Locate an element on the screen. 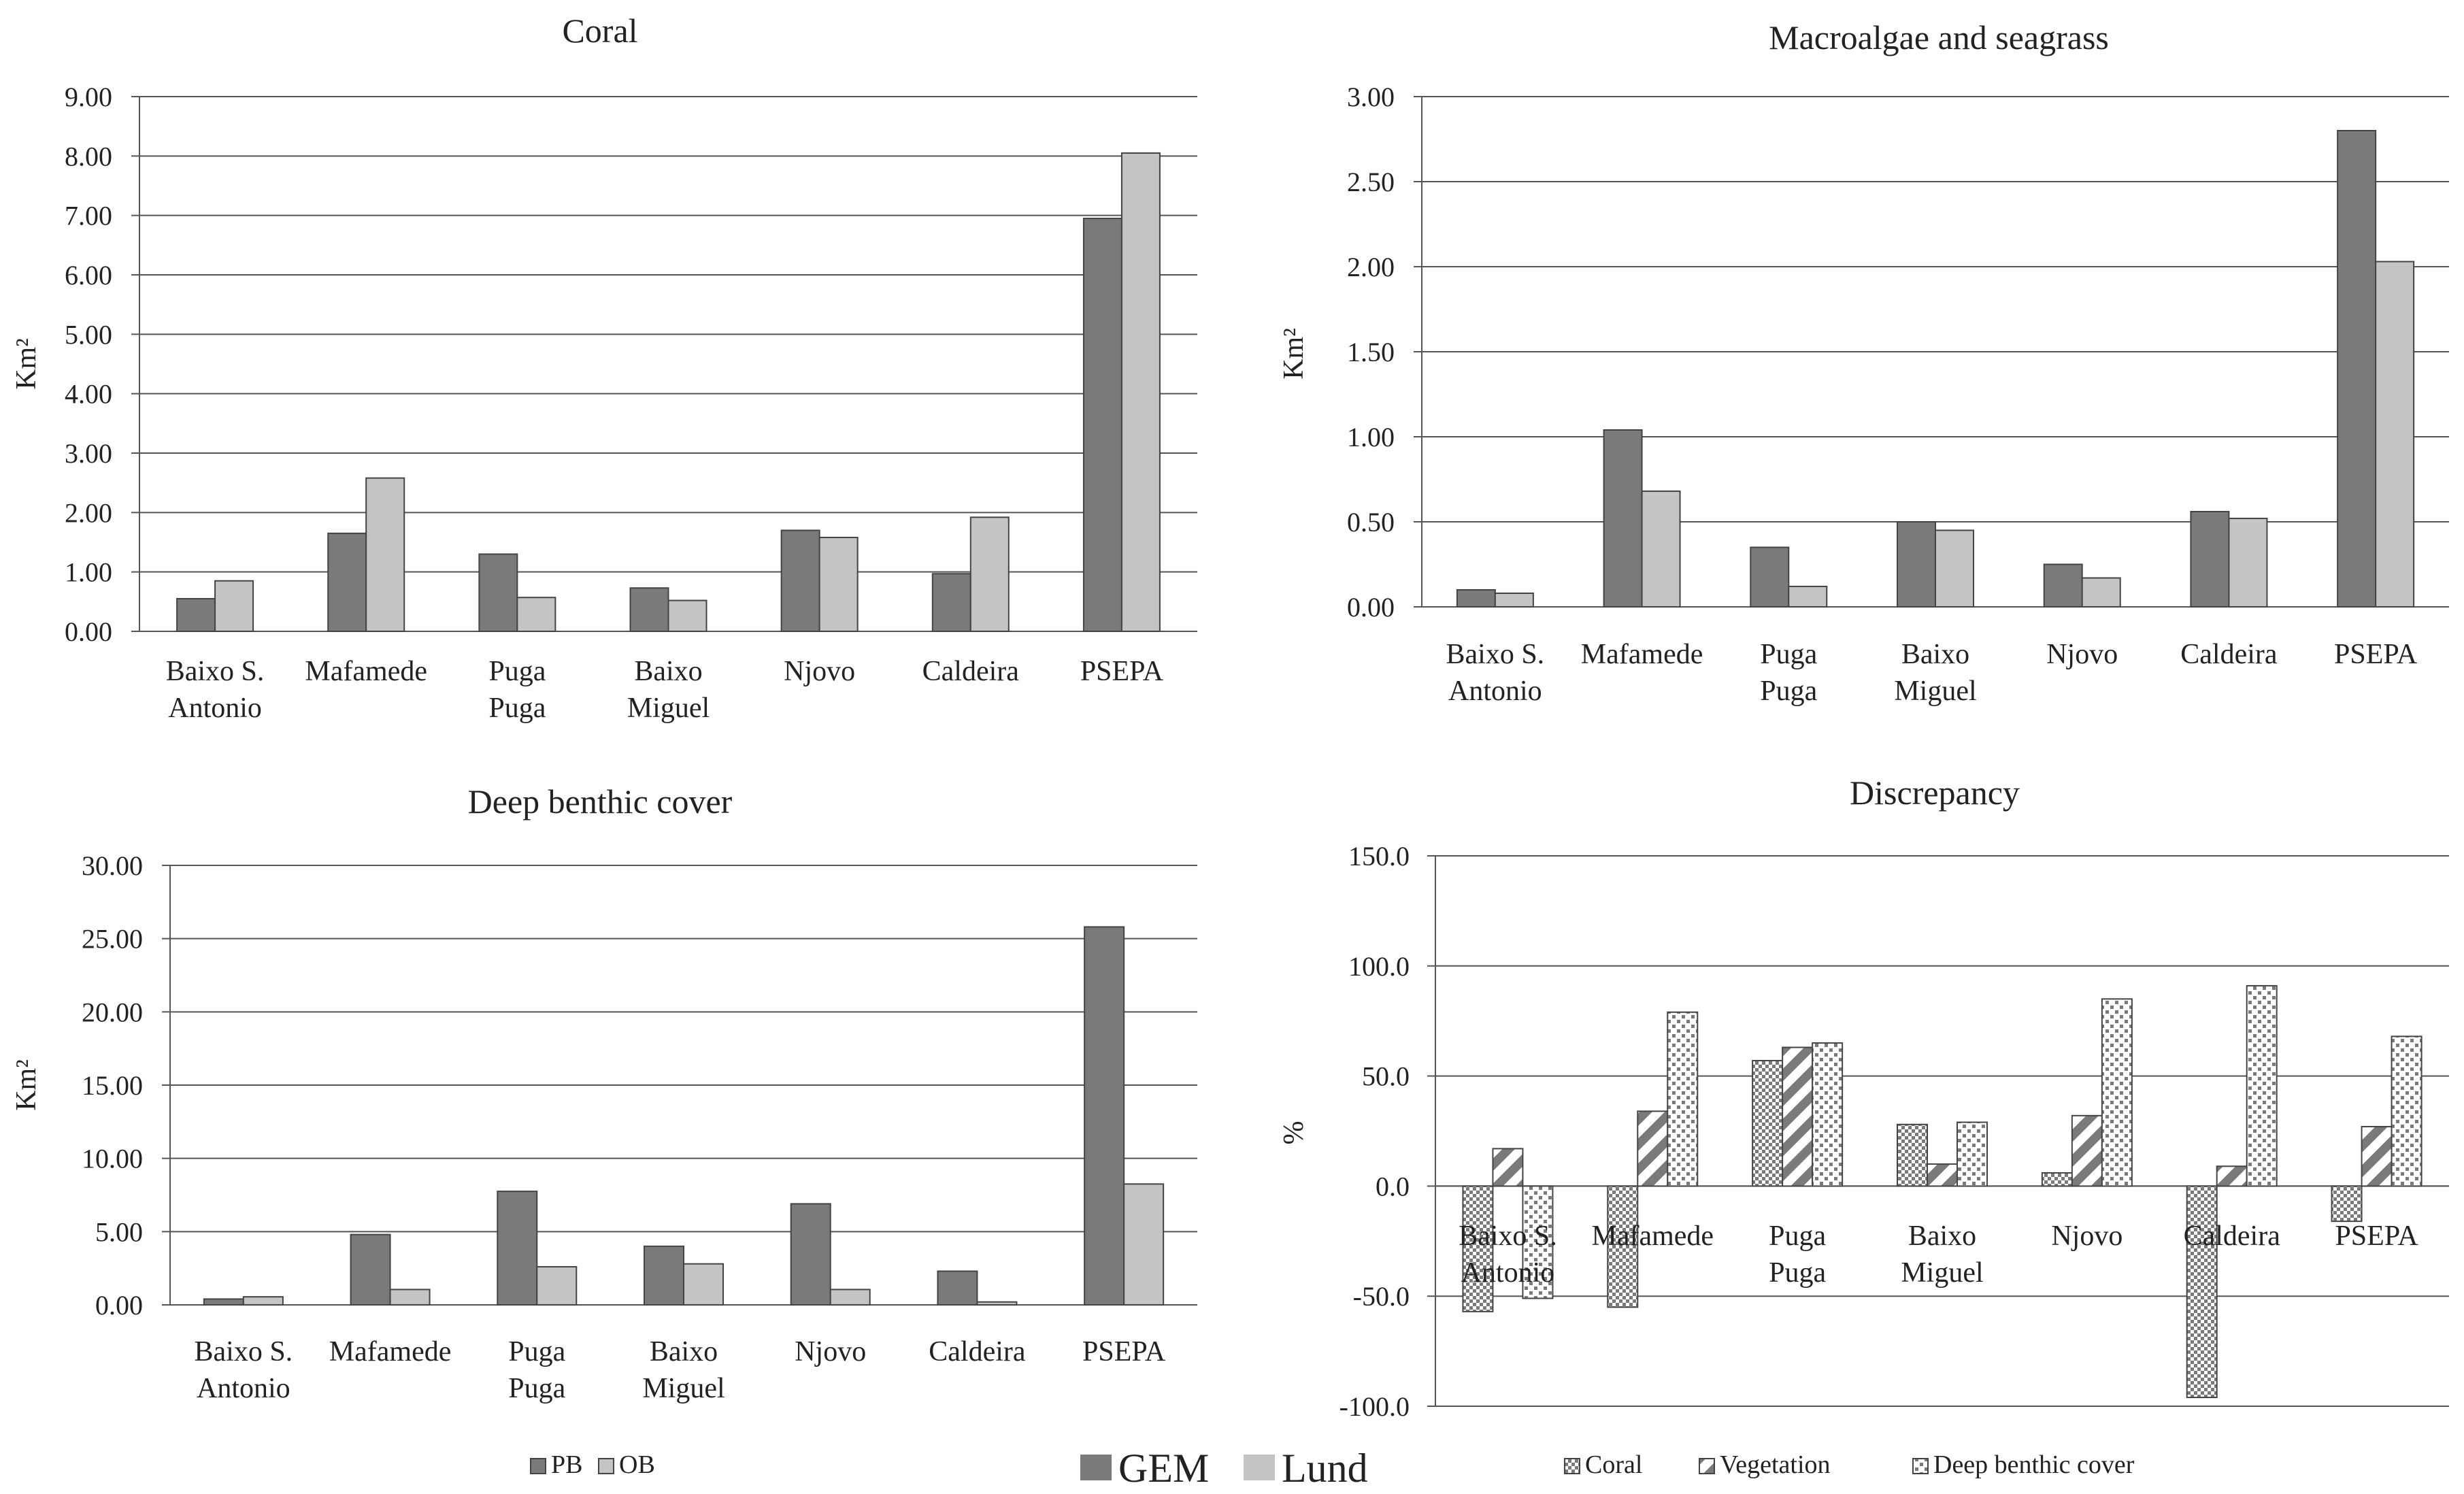  y-tick-label: 8.00 is located at coordinates (89, 156).